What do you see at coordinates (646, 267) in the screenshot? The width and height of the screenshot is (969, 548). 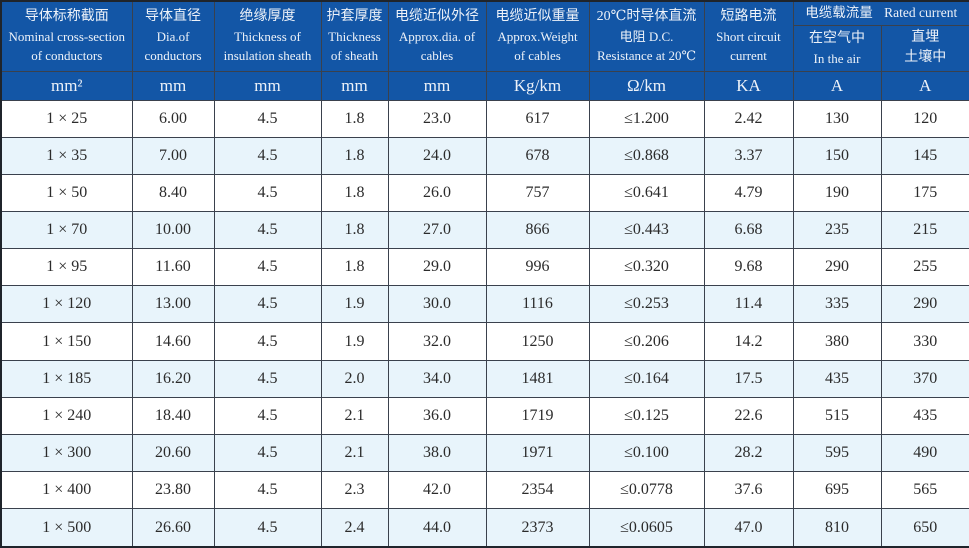 I see `table-cell: ≤0.320` at bounding box center [646, 267].